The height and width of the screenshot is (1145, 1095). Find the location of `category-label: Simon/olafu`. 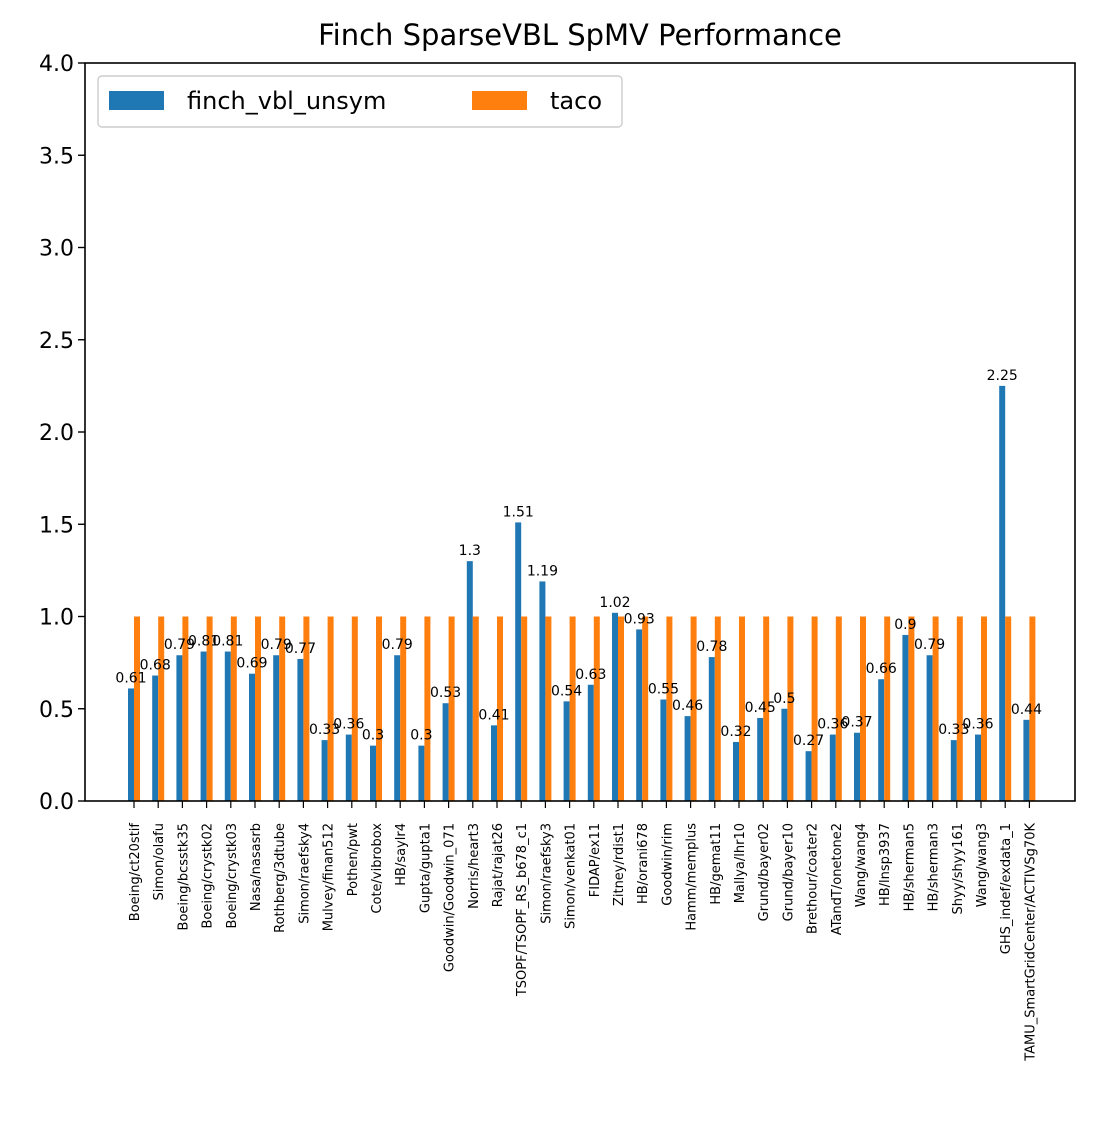

category-label: Simon/olafu is located at coordinates (159, 861).